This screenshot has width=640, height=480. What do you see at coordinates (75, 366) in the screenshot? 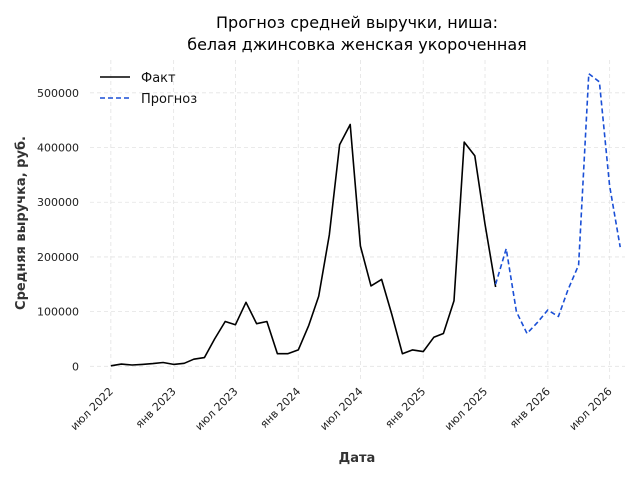
I see `y-tick-label: 0` at bounding box center [75, 366].